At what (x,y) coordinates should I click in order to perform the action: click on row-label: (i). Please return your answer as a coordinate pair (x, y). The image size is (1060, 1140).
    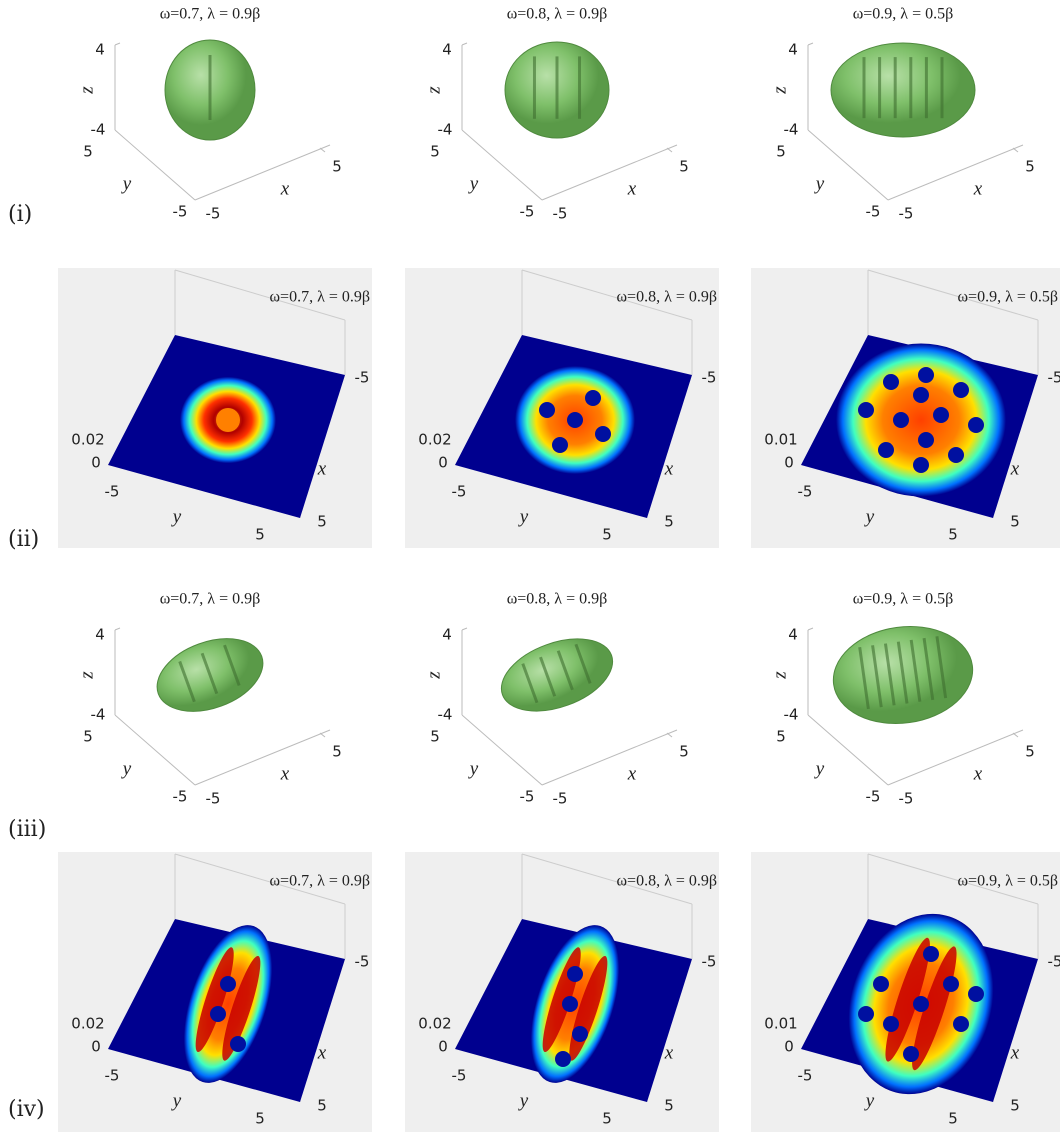
    Looking at the image, I should click on (20, 214).